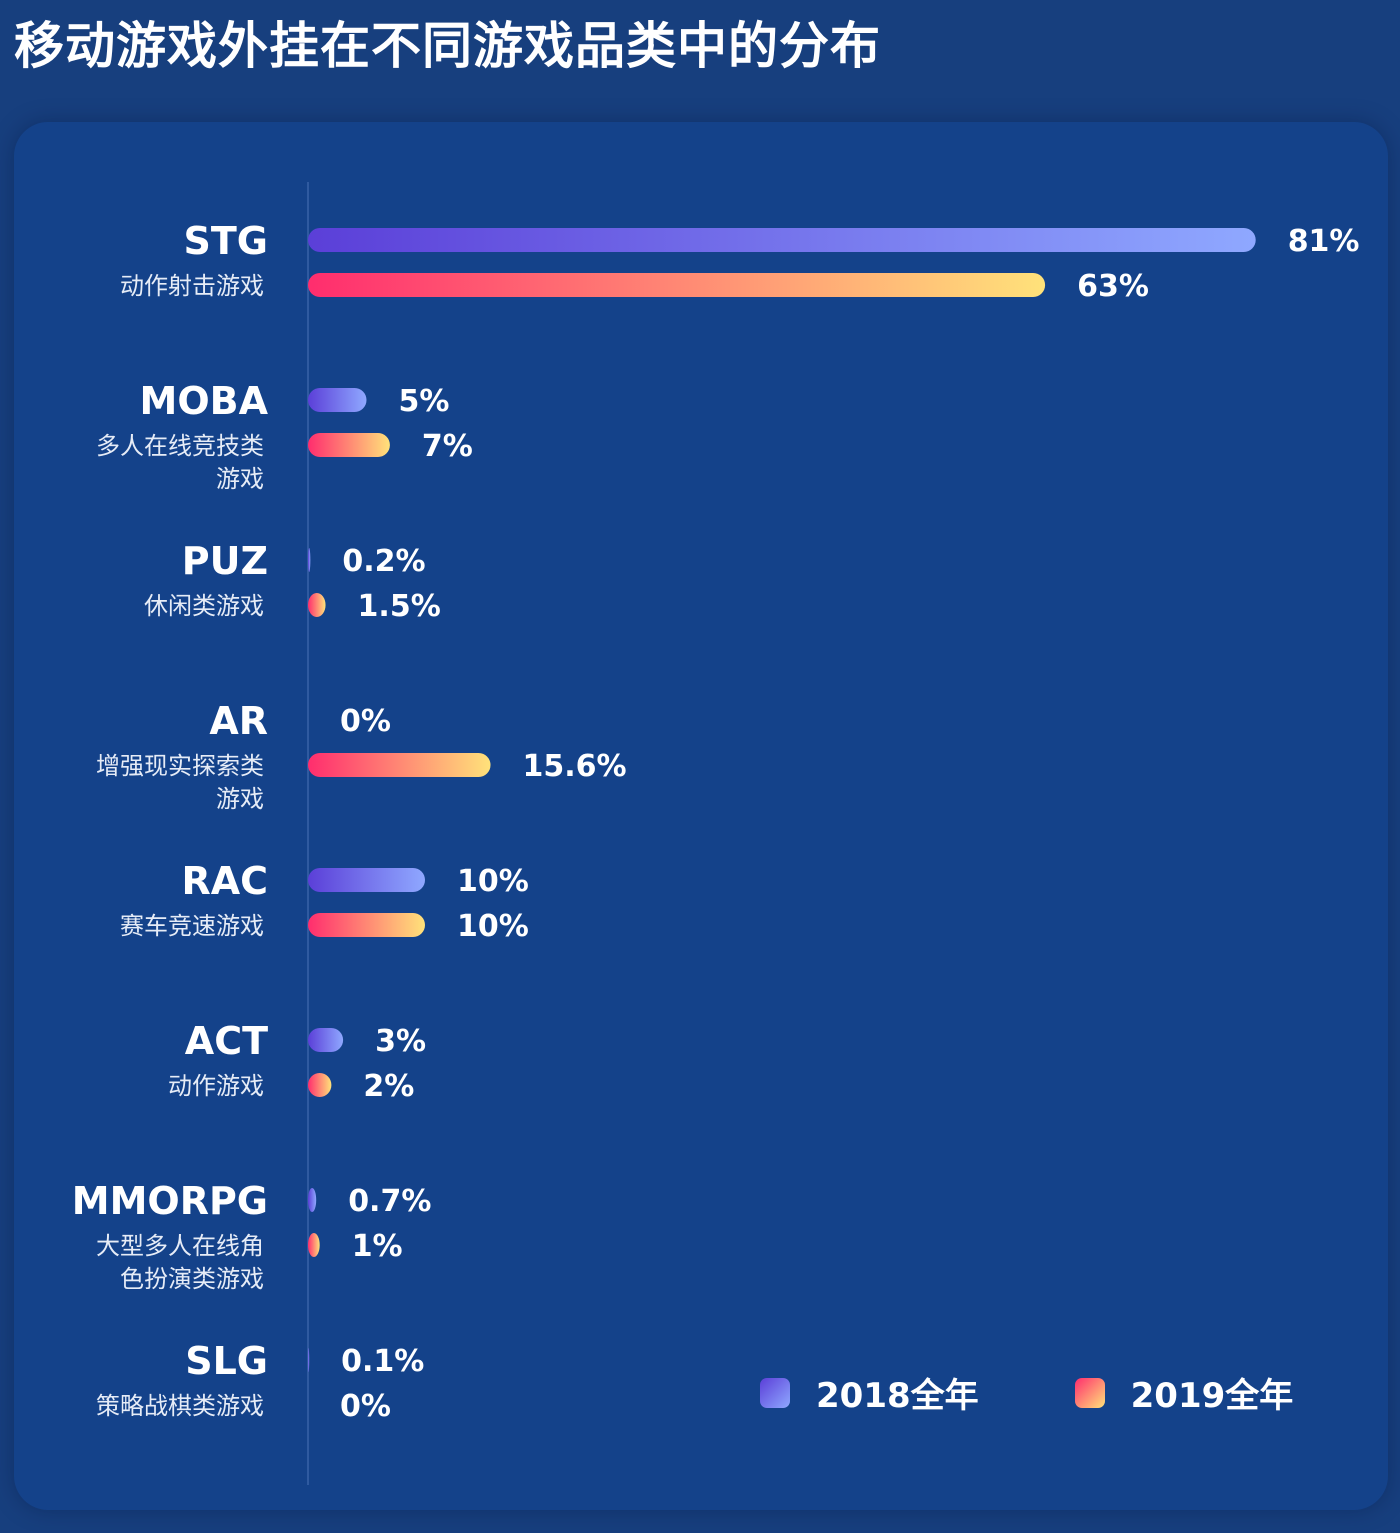 The image size is (1400, 1533). I want to click on bar-slg-2018, so click(309, 1360).